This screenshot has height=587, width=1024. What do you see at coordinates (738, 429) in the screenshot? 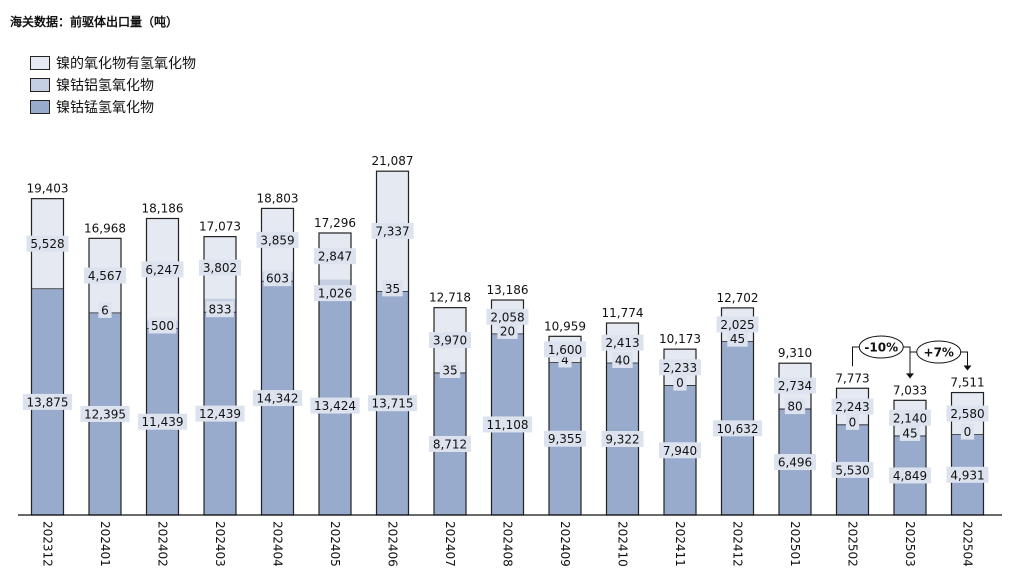
I see `label-ncm-202412: 10,632` at bounding box center [738, 429].